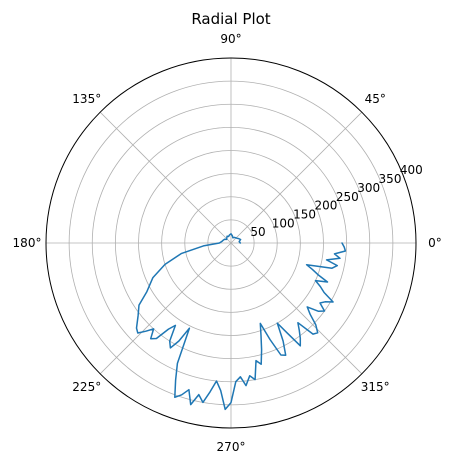  What do you see at coordinates (375, 99) in the screenshot?
I see `angle-tick-label: 45°` at bounding box center [375, 99].